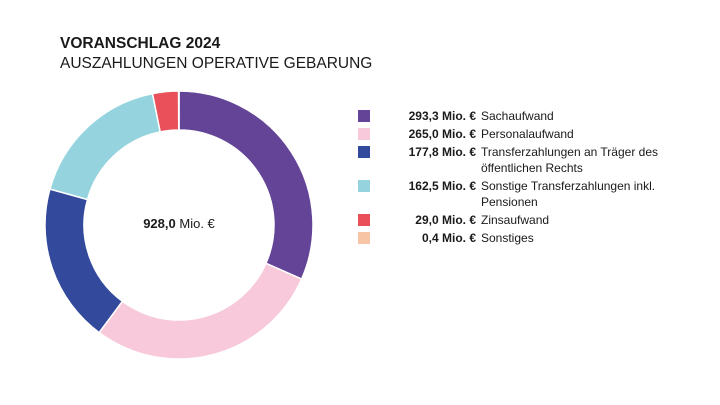 This screenshot has height=405, width=720. Describe the element at coordinates (527, 134) in the screenshot. I see `legend-label: Personalaufwand` at that location.